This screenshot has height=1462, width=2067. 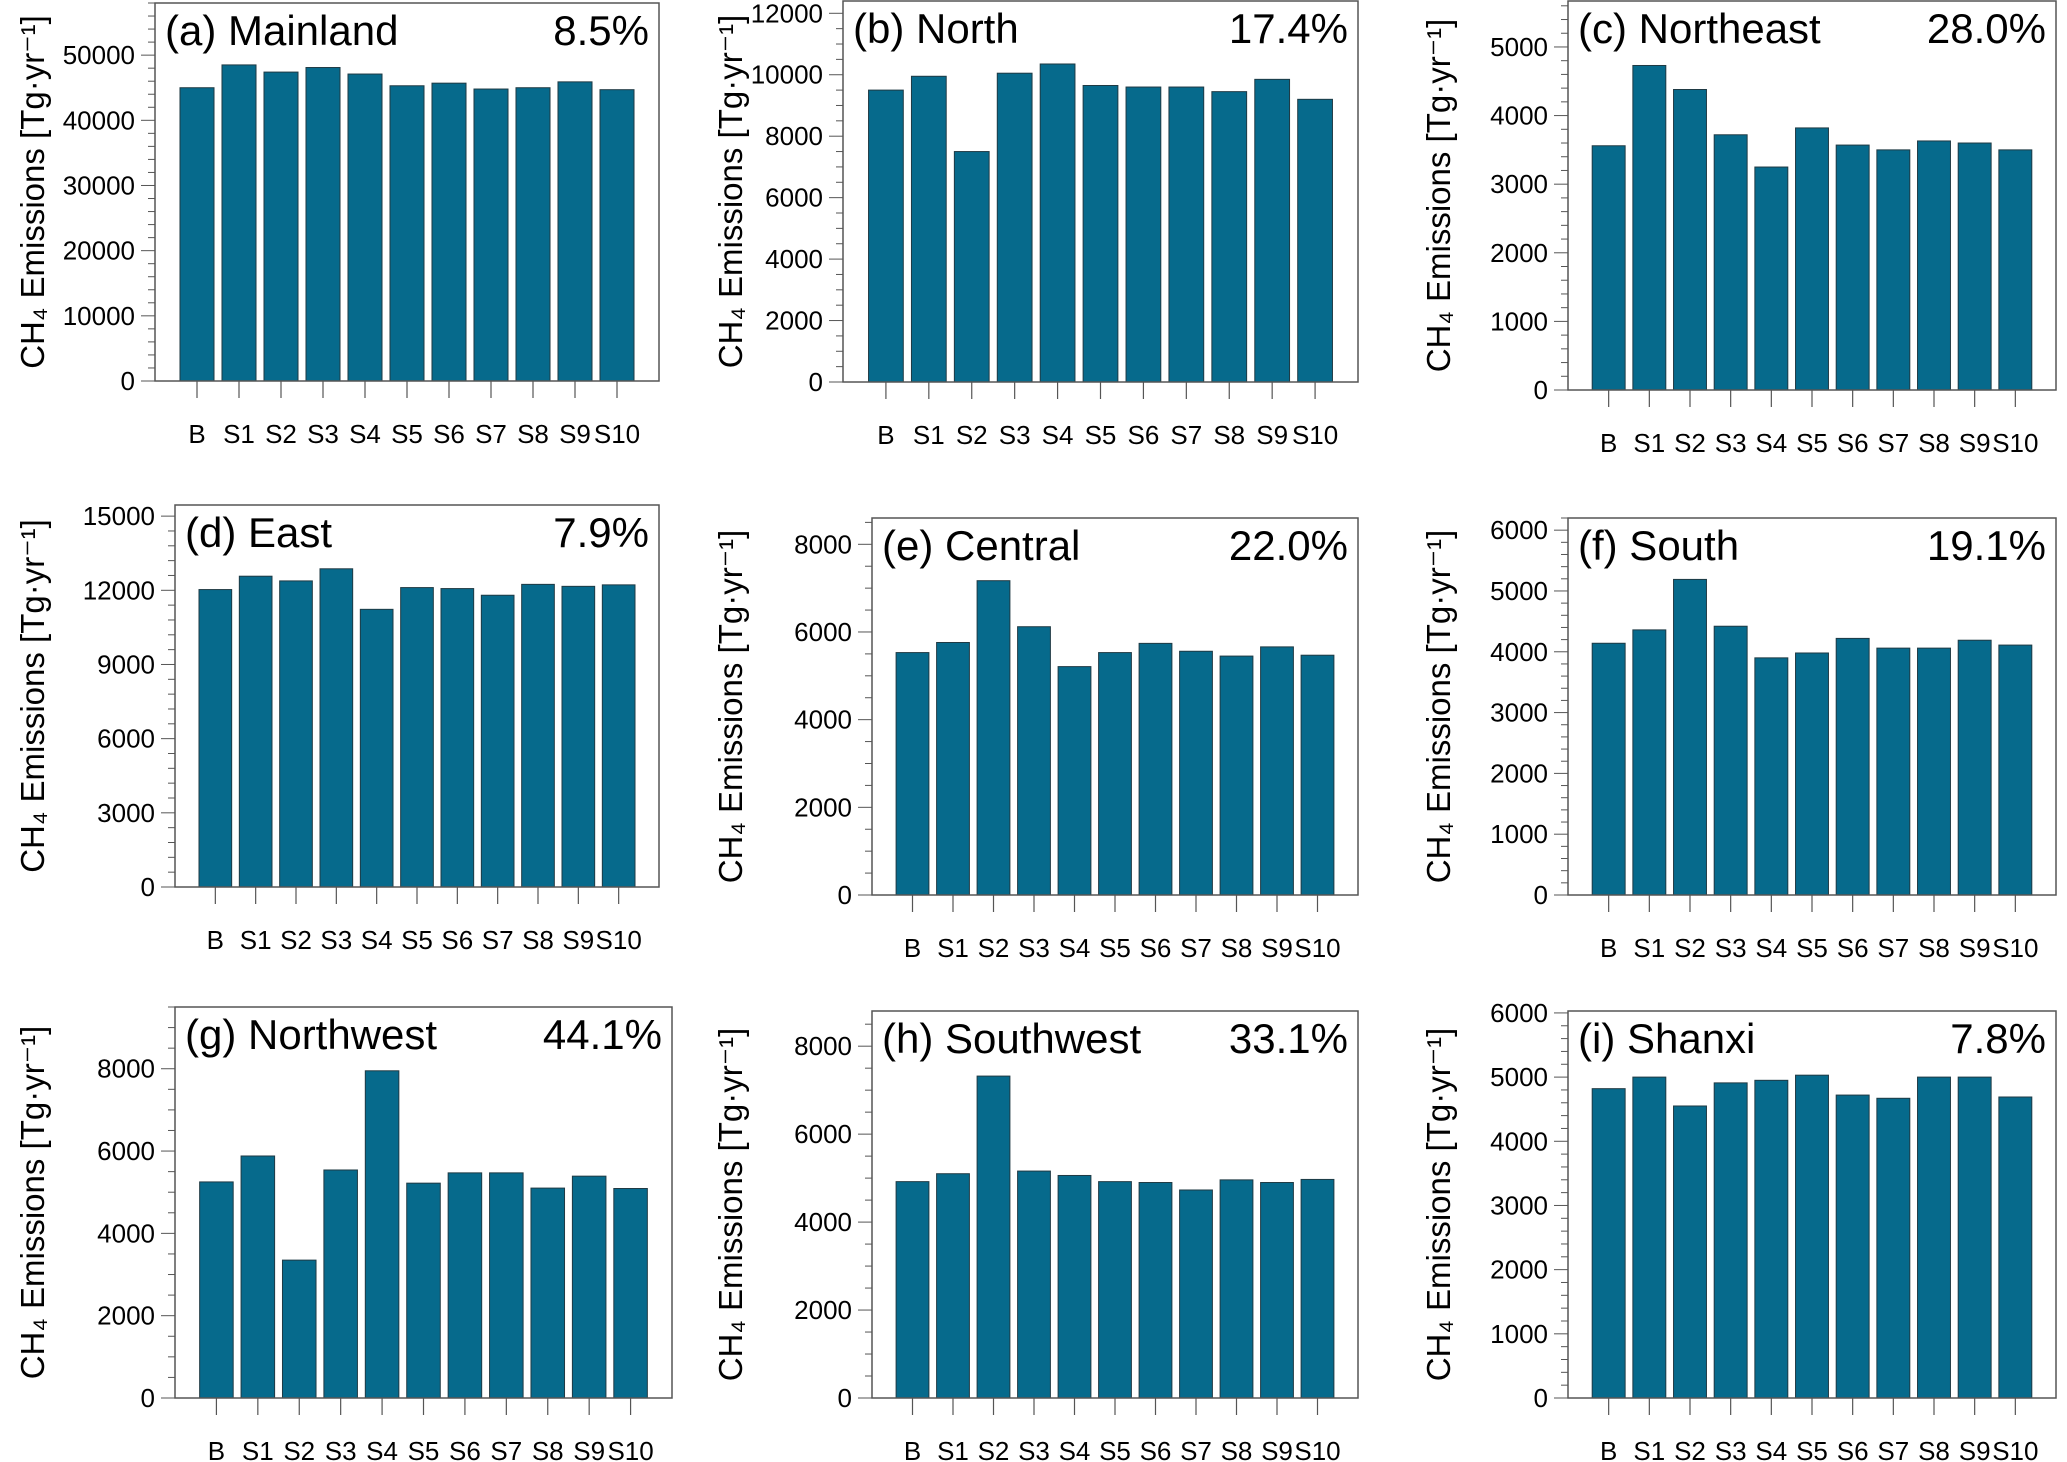 What do you see at coordinates (119, 516) in the screenshot?
I see `y-tick-label: 15000` at bounding box center [119, 516].